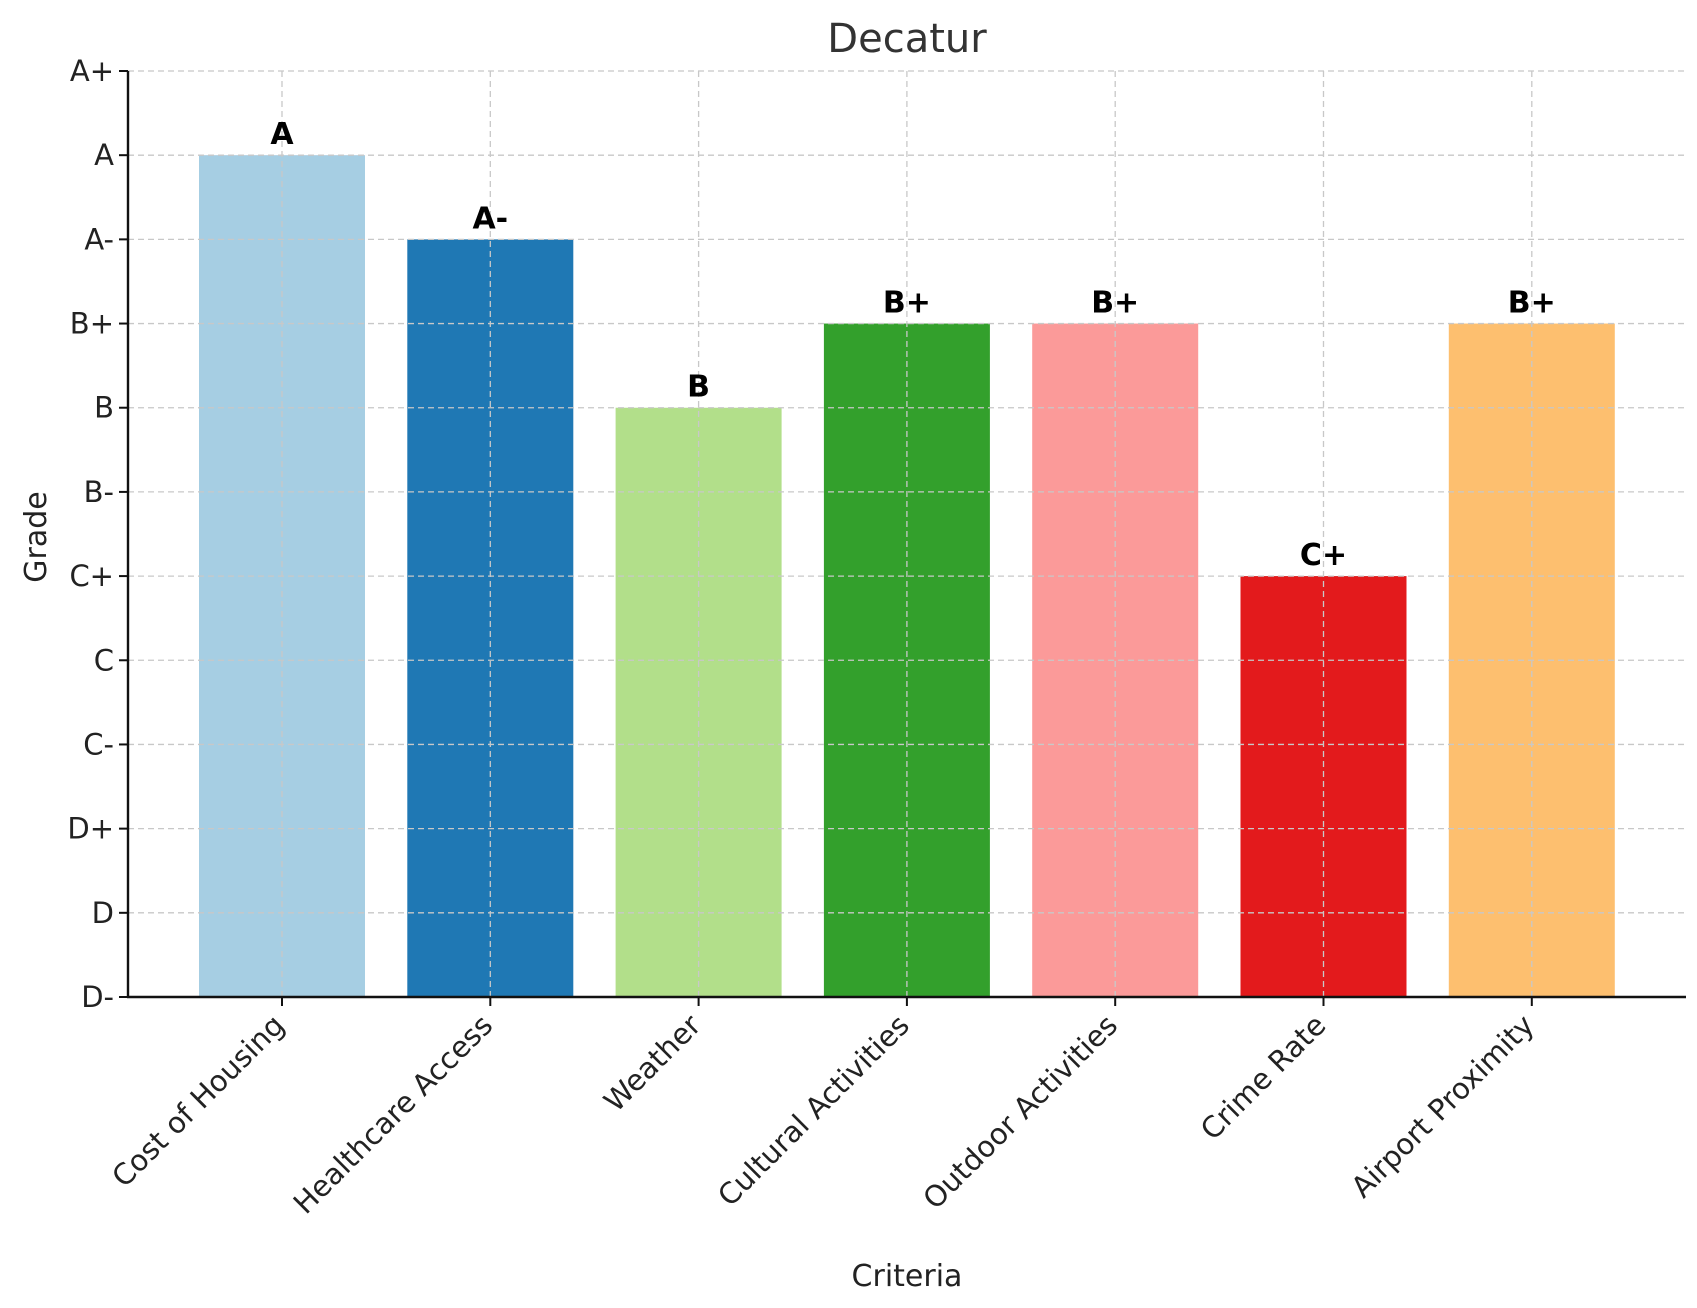 The height and width of the screenshot is (1308, 1697). What do you see at coordinates (698, 387) in the screenshot?
I see `bar-value-label: B` at bounding box center [698, 387].